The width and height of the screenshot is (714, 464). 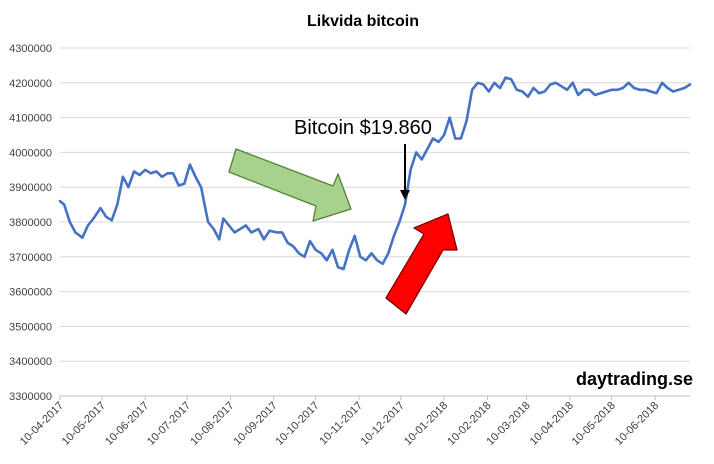 What do you see at coordinates (634, 379) in the screenshot?
I see `watermark: daytrading.se` at bounding box center [634, 379].